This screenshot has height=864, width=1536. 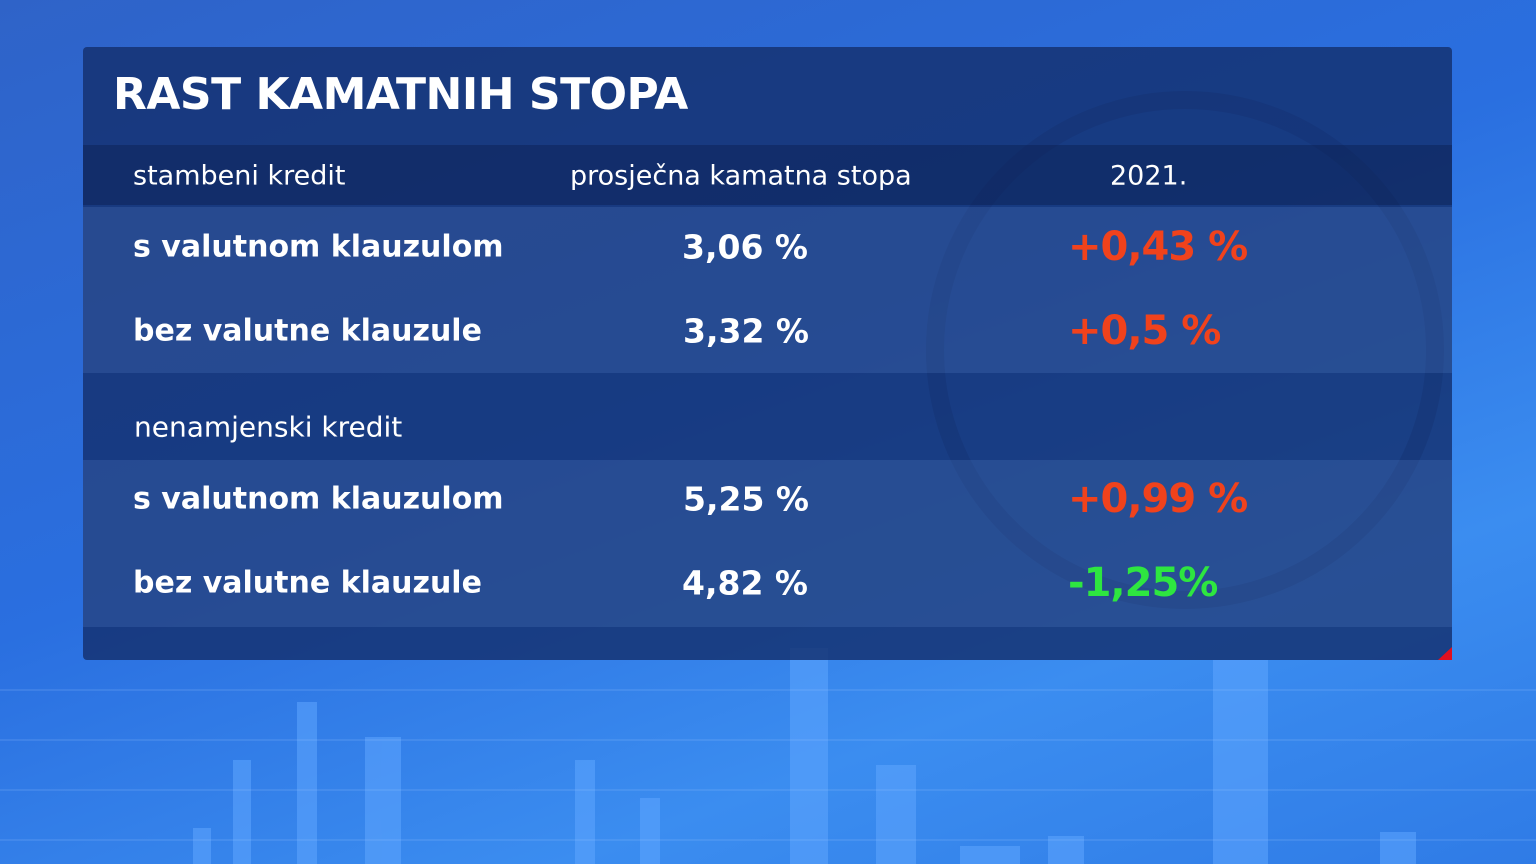 What do you see at coordinates (741, 176) in the screenshot?
I see `column-header: prosječna kamatna stopa` at bounding box center [741, 176].